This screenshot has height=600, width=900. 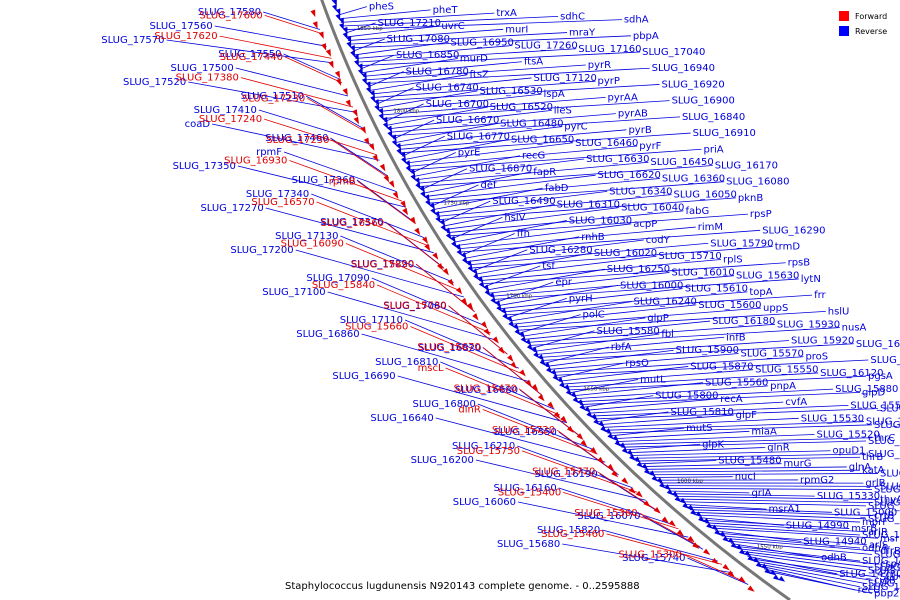 What do you see at coordinates (382, 264) in the screenshot?
I see `gene-label: SLUG_15890` at bounding box center [382, 264].